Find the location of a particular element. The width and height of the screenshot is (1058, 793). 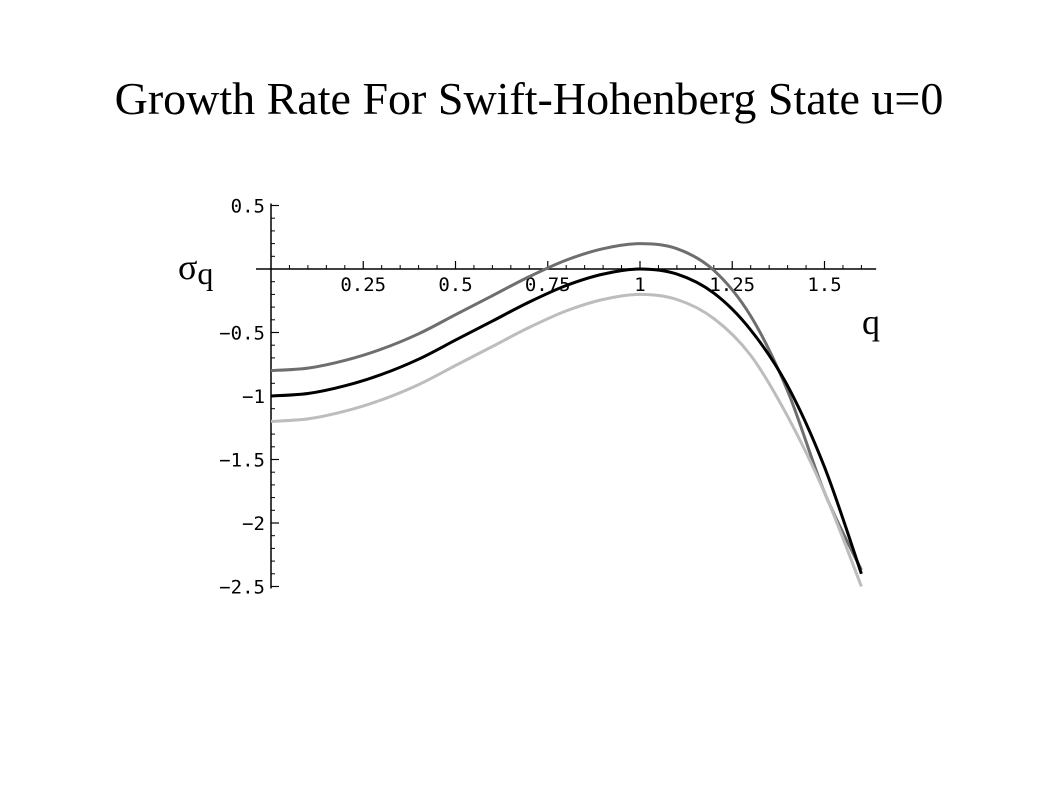

y-tick-label: −1 is located at coordinates (253, 397).